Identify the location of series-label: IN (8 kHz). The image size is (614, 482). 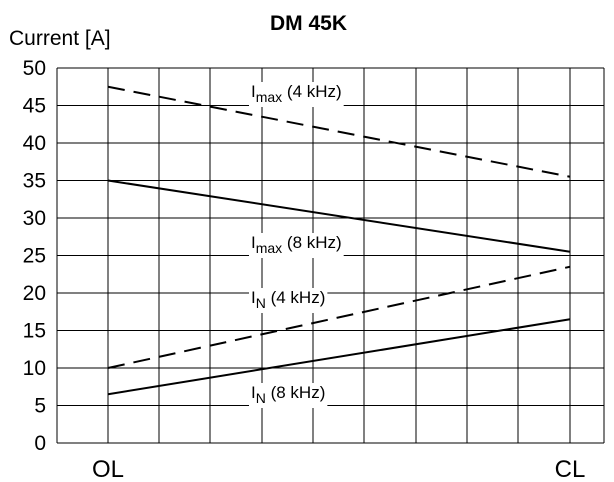
(288, 394).